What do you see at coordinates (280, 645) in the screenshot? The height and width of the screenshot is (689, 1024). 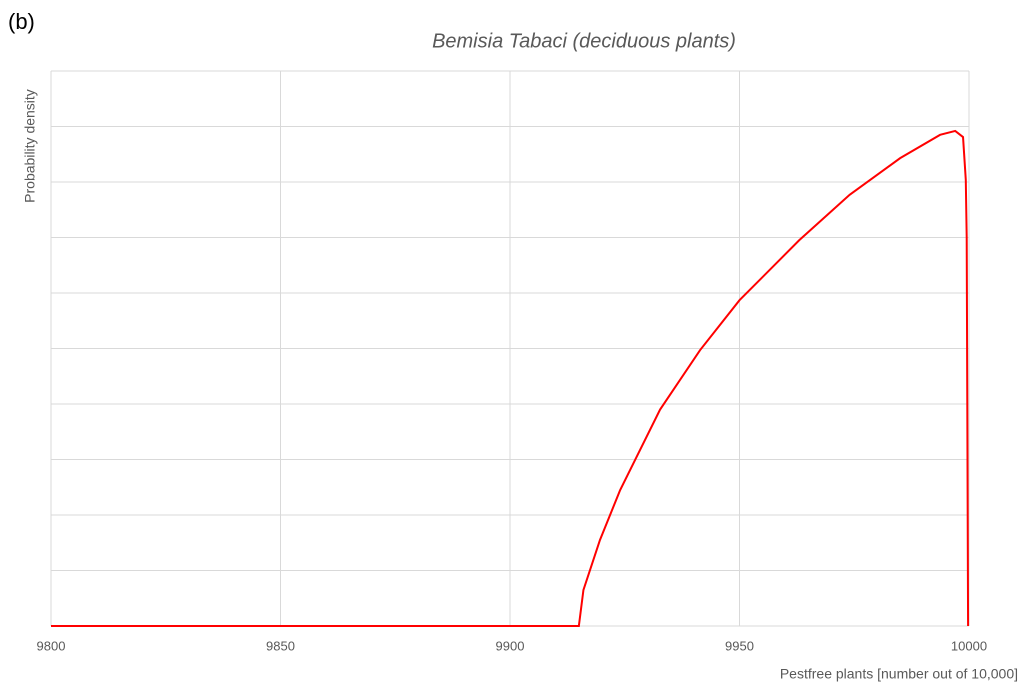 I see `x-tick-label: 9850` at bounding box center [280, 645].